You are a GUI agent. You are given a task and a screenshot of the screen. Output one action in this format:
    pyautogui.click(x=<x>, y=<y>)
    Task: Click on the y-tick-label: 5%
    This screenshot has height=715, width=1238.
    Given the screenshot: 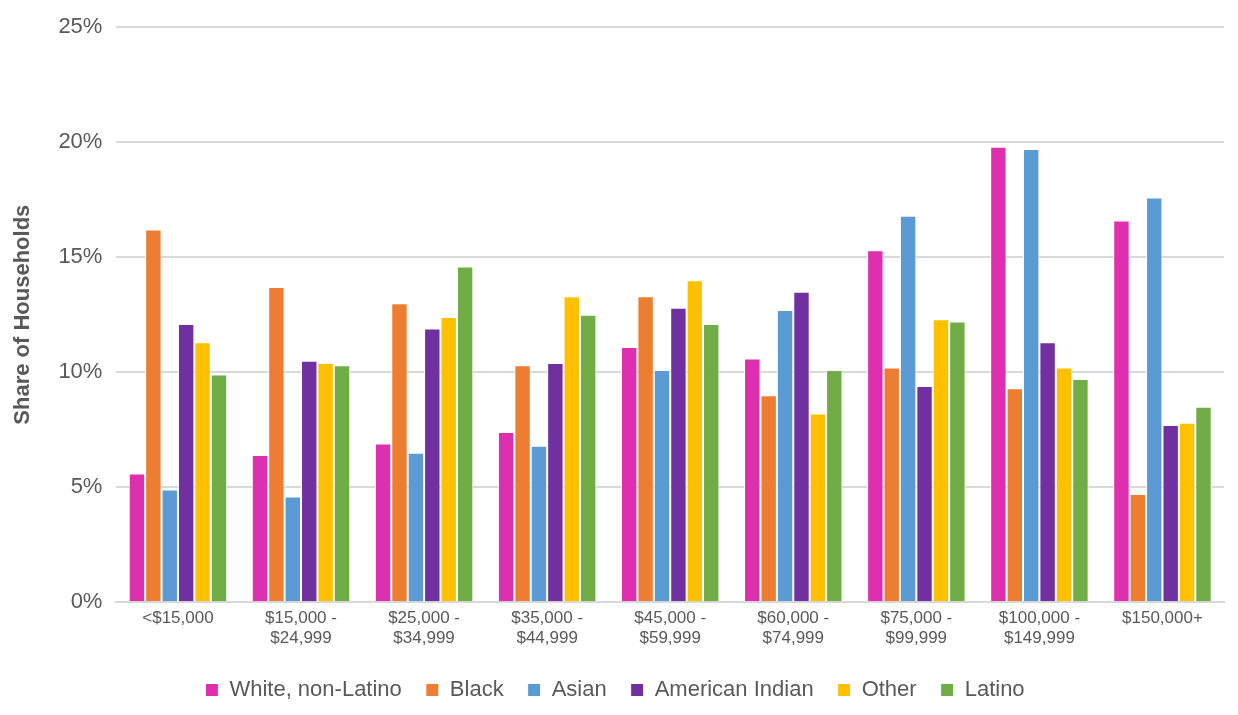 What is the action you would take?
    pyautogui.click(x=86, y=486)
    